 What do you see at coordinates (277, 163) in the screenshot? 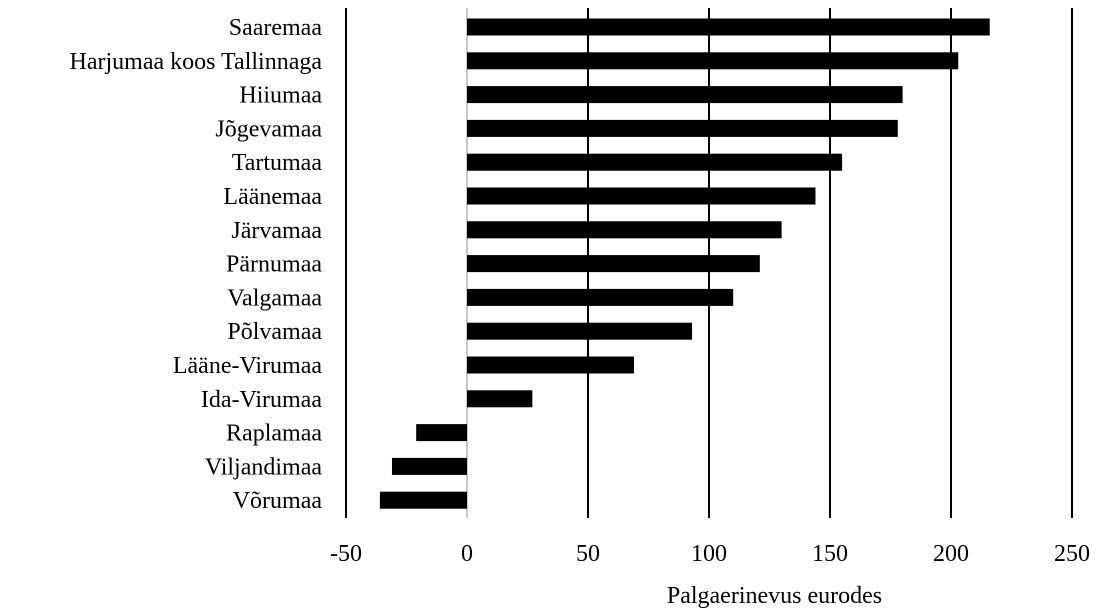
I see `category-label: Tartumaa` at bounding box center [277, 163].